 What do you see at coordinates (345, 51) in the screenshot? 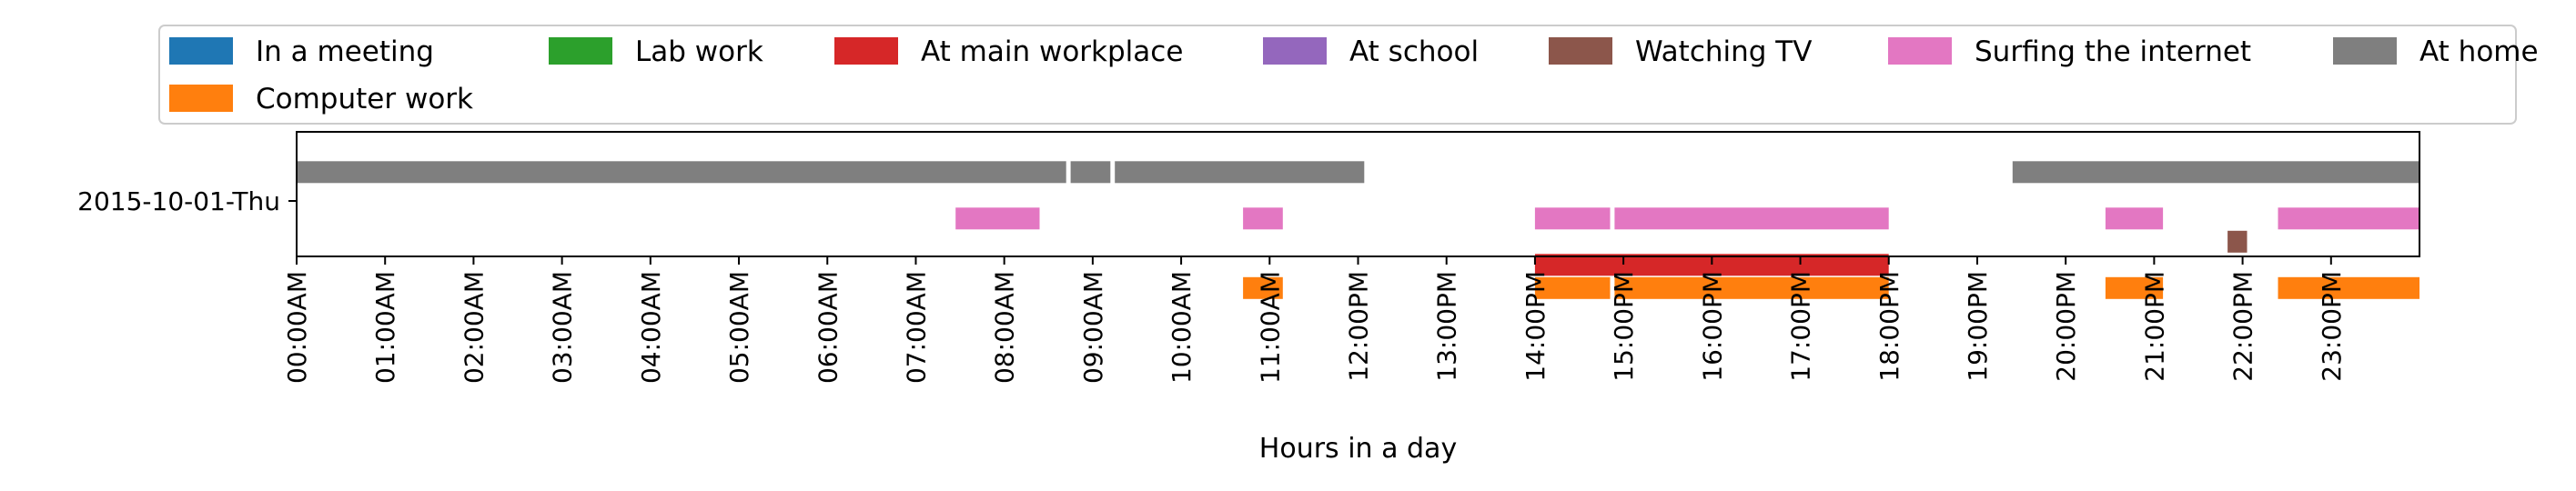
I see `legend-label-in-a-meeting: In a meeting` at bounding box center [345, 51].